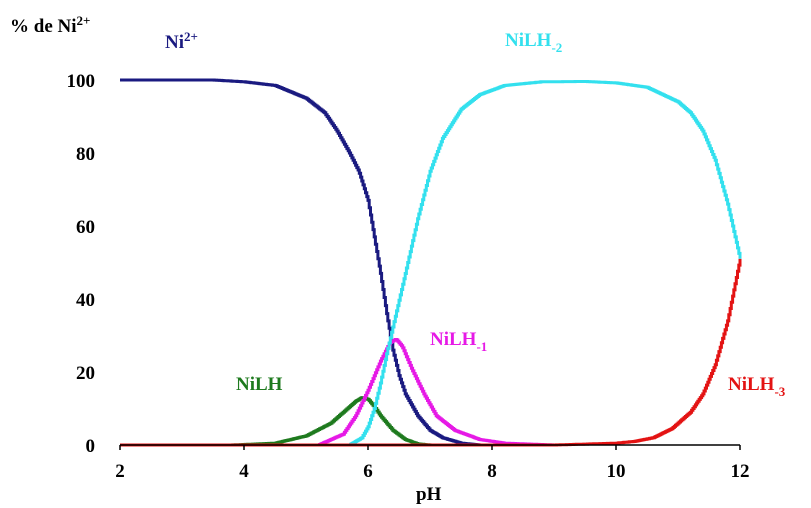  Describe the element at coordinates (91, 446) in the screenshot. I see `y-tick-label: 0` at that location.